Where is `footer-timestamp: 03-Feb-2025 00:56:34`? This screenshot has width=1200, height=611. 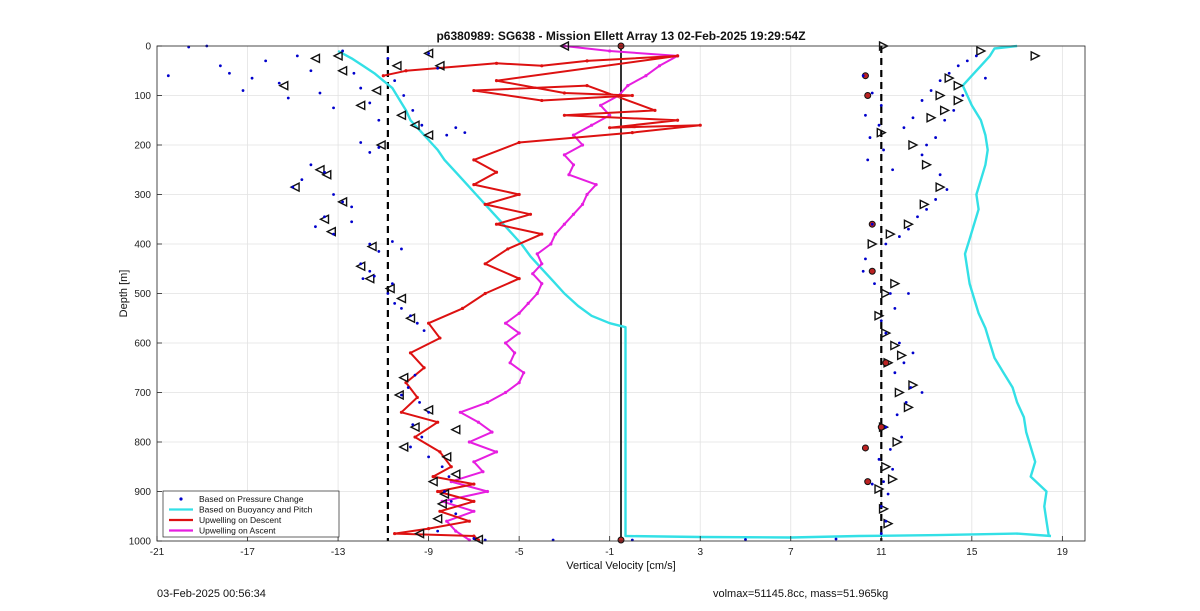
footer-timestamp: 03-Feb-2025 00:56:34 is located at coordinates (211, 594).